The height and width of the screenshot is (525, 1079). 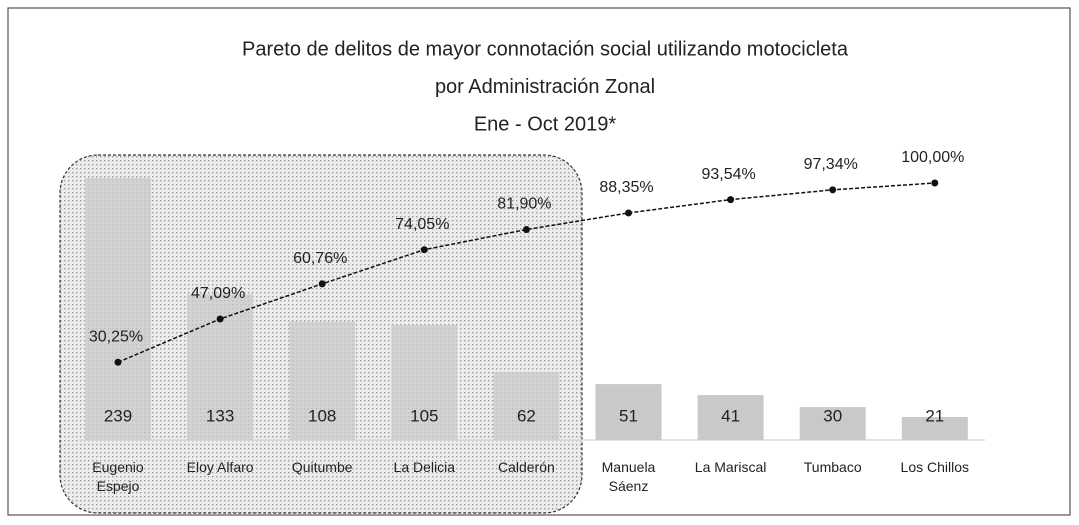 I want to click on line-label: 74,05%, so click(x=422, y=224).